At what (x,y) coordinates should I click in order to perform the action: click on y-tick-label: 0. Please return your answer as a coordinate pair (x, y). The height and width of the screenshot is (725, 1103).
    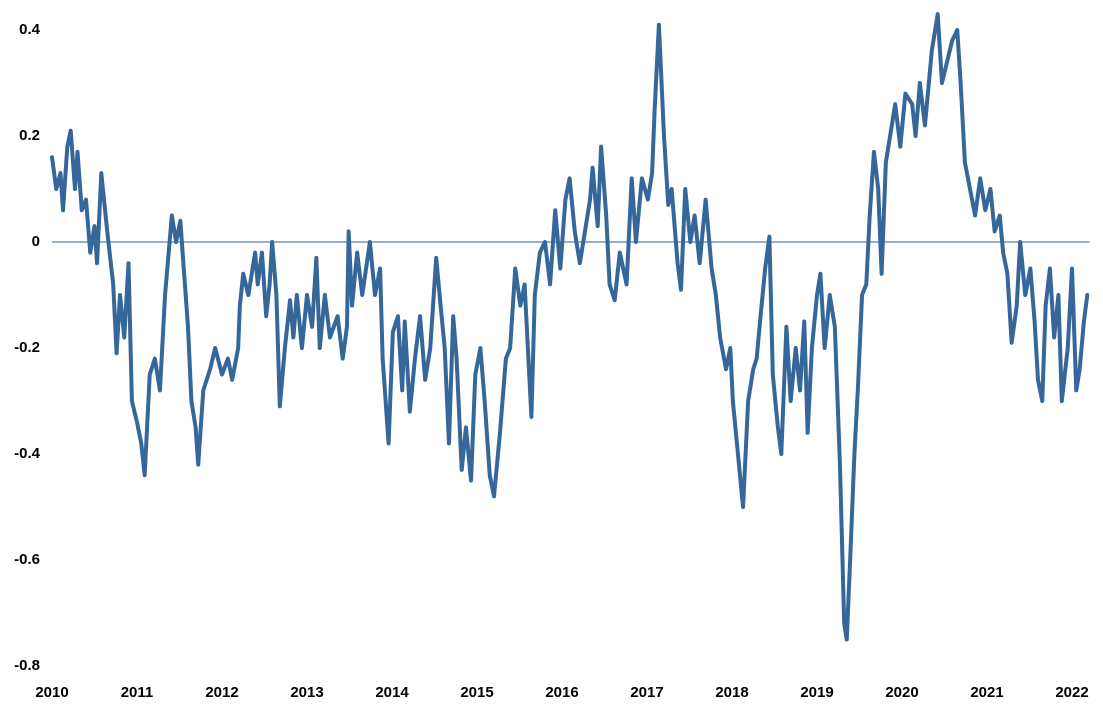
    Looking at the image, I should click on (36, 241).